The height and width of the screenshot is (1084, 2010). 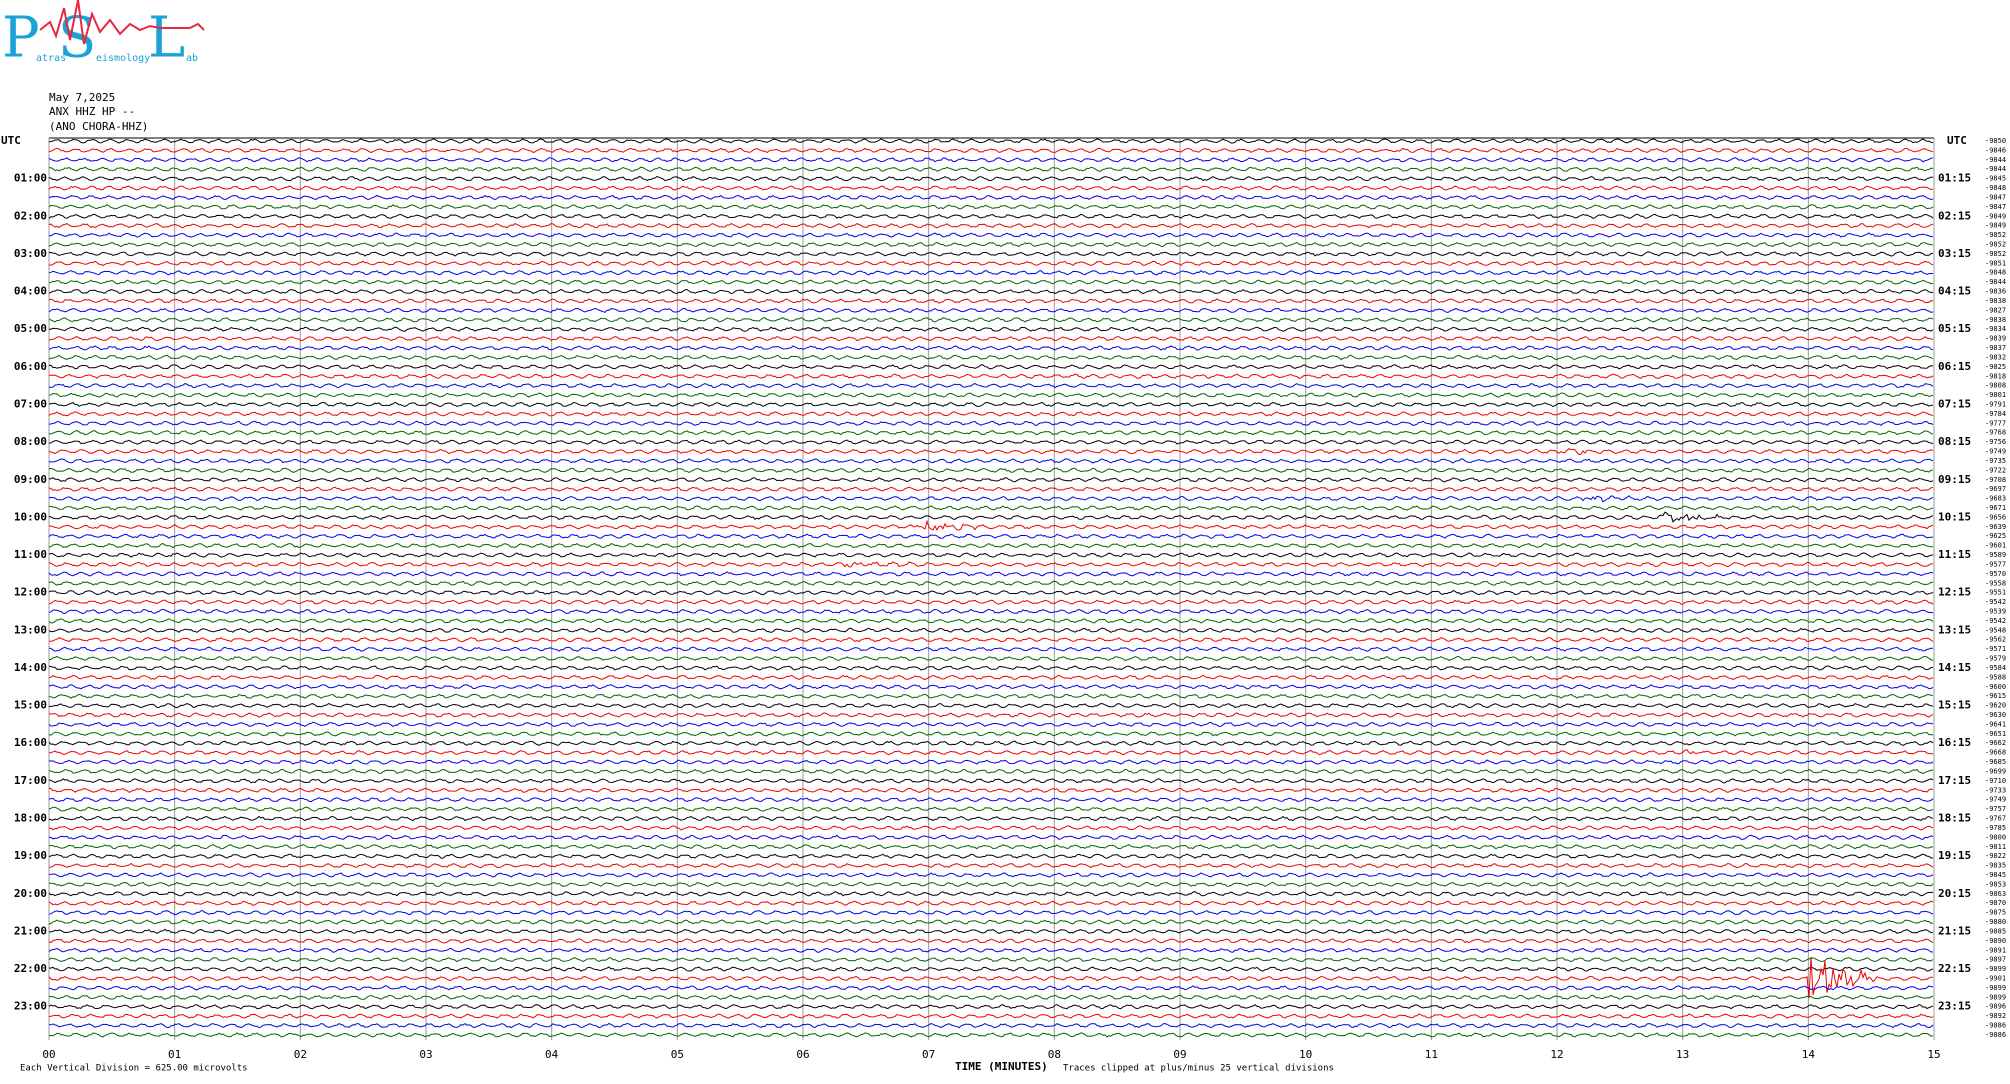 What do you see at coordinates (82, 97) in the screenshot?
I see `date: May 7,2025` at bounding box center [82, 97].